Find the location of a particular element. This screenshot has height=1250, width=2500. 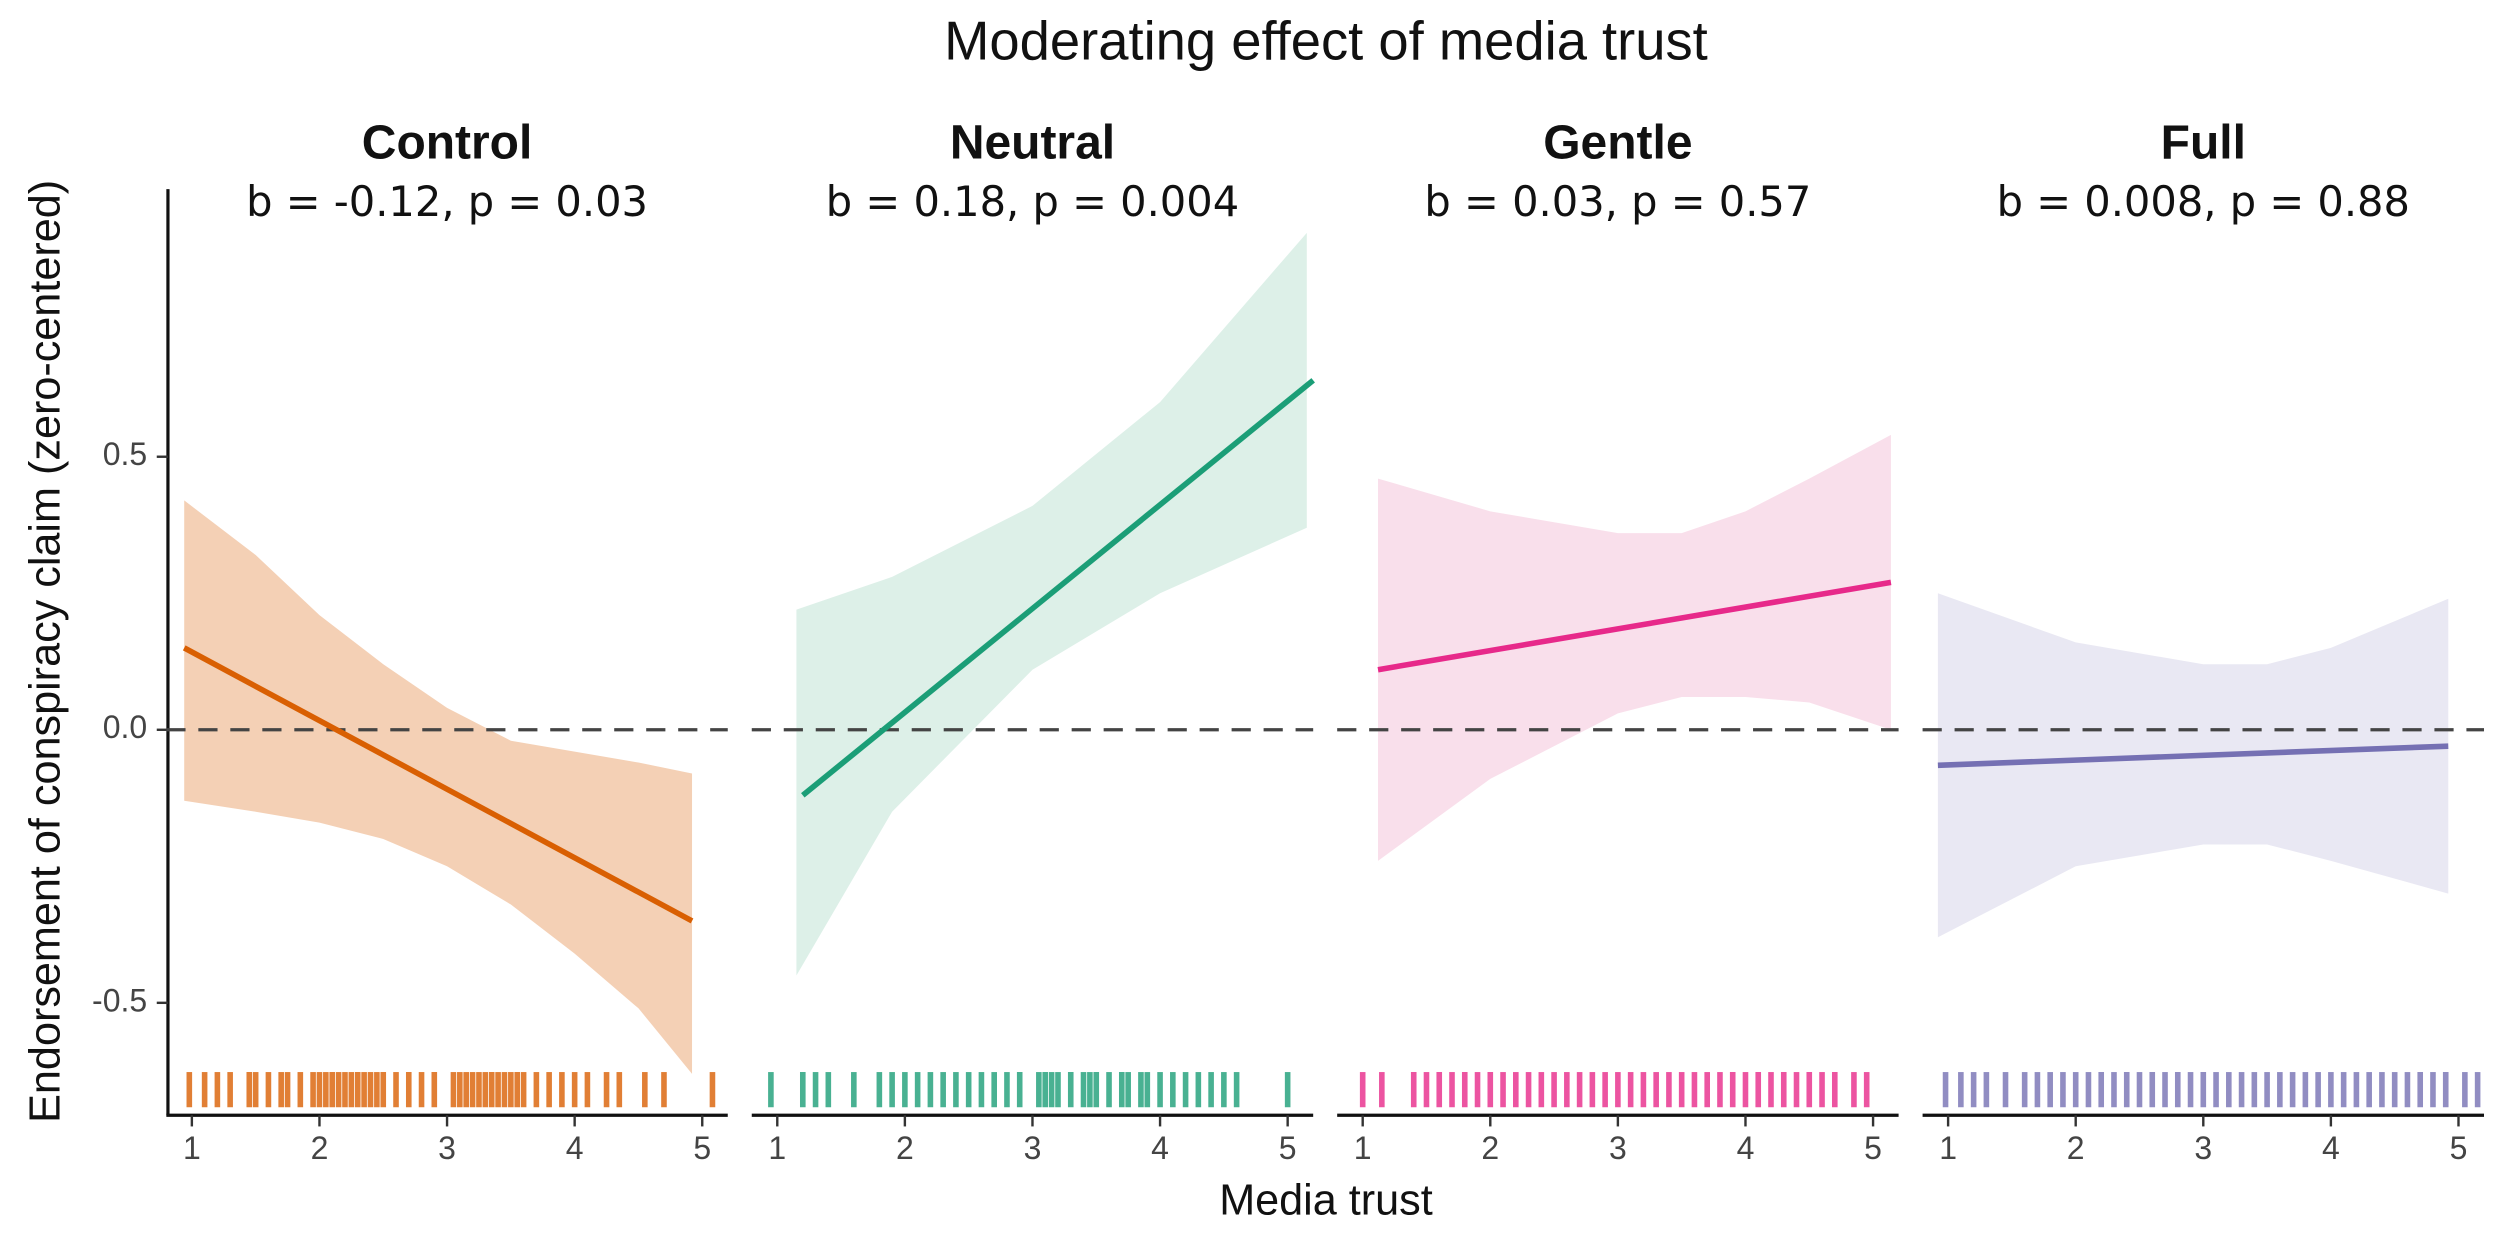

y-tick-label: -0.5 is located at coordinates (119, 1000).